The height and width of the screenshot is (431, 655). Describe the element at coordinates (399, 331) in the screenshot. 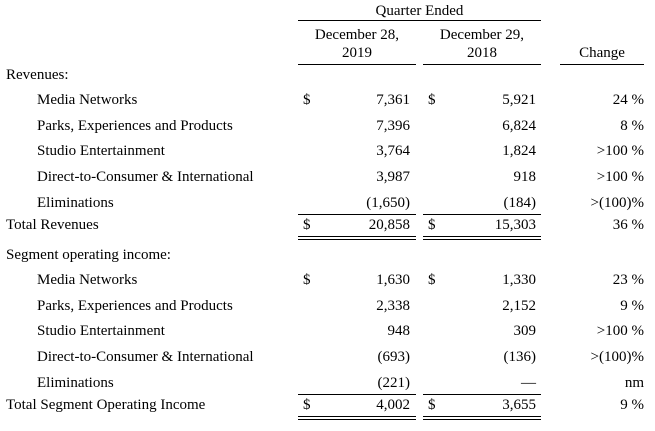

I see `value-2019: 948` at that location.